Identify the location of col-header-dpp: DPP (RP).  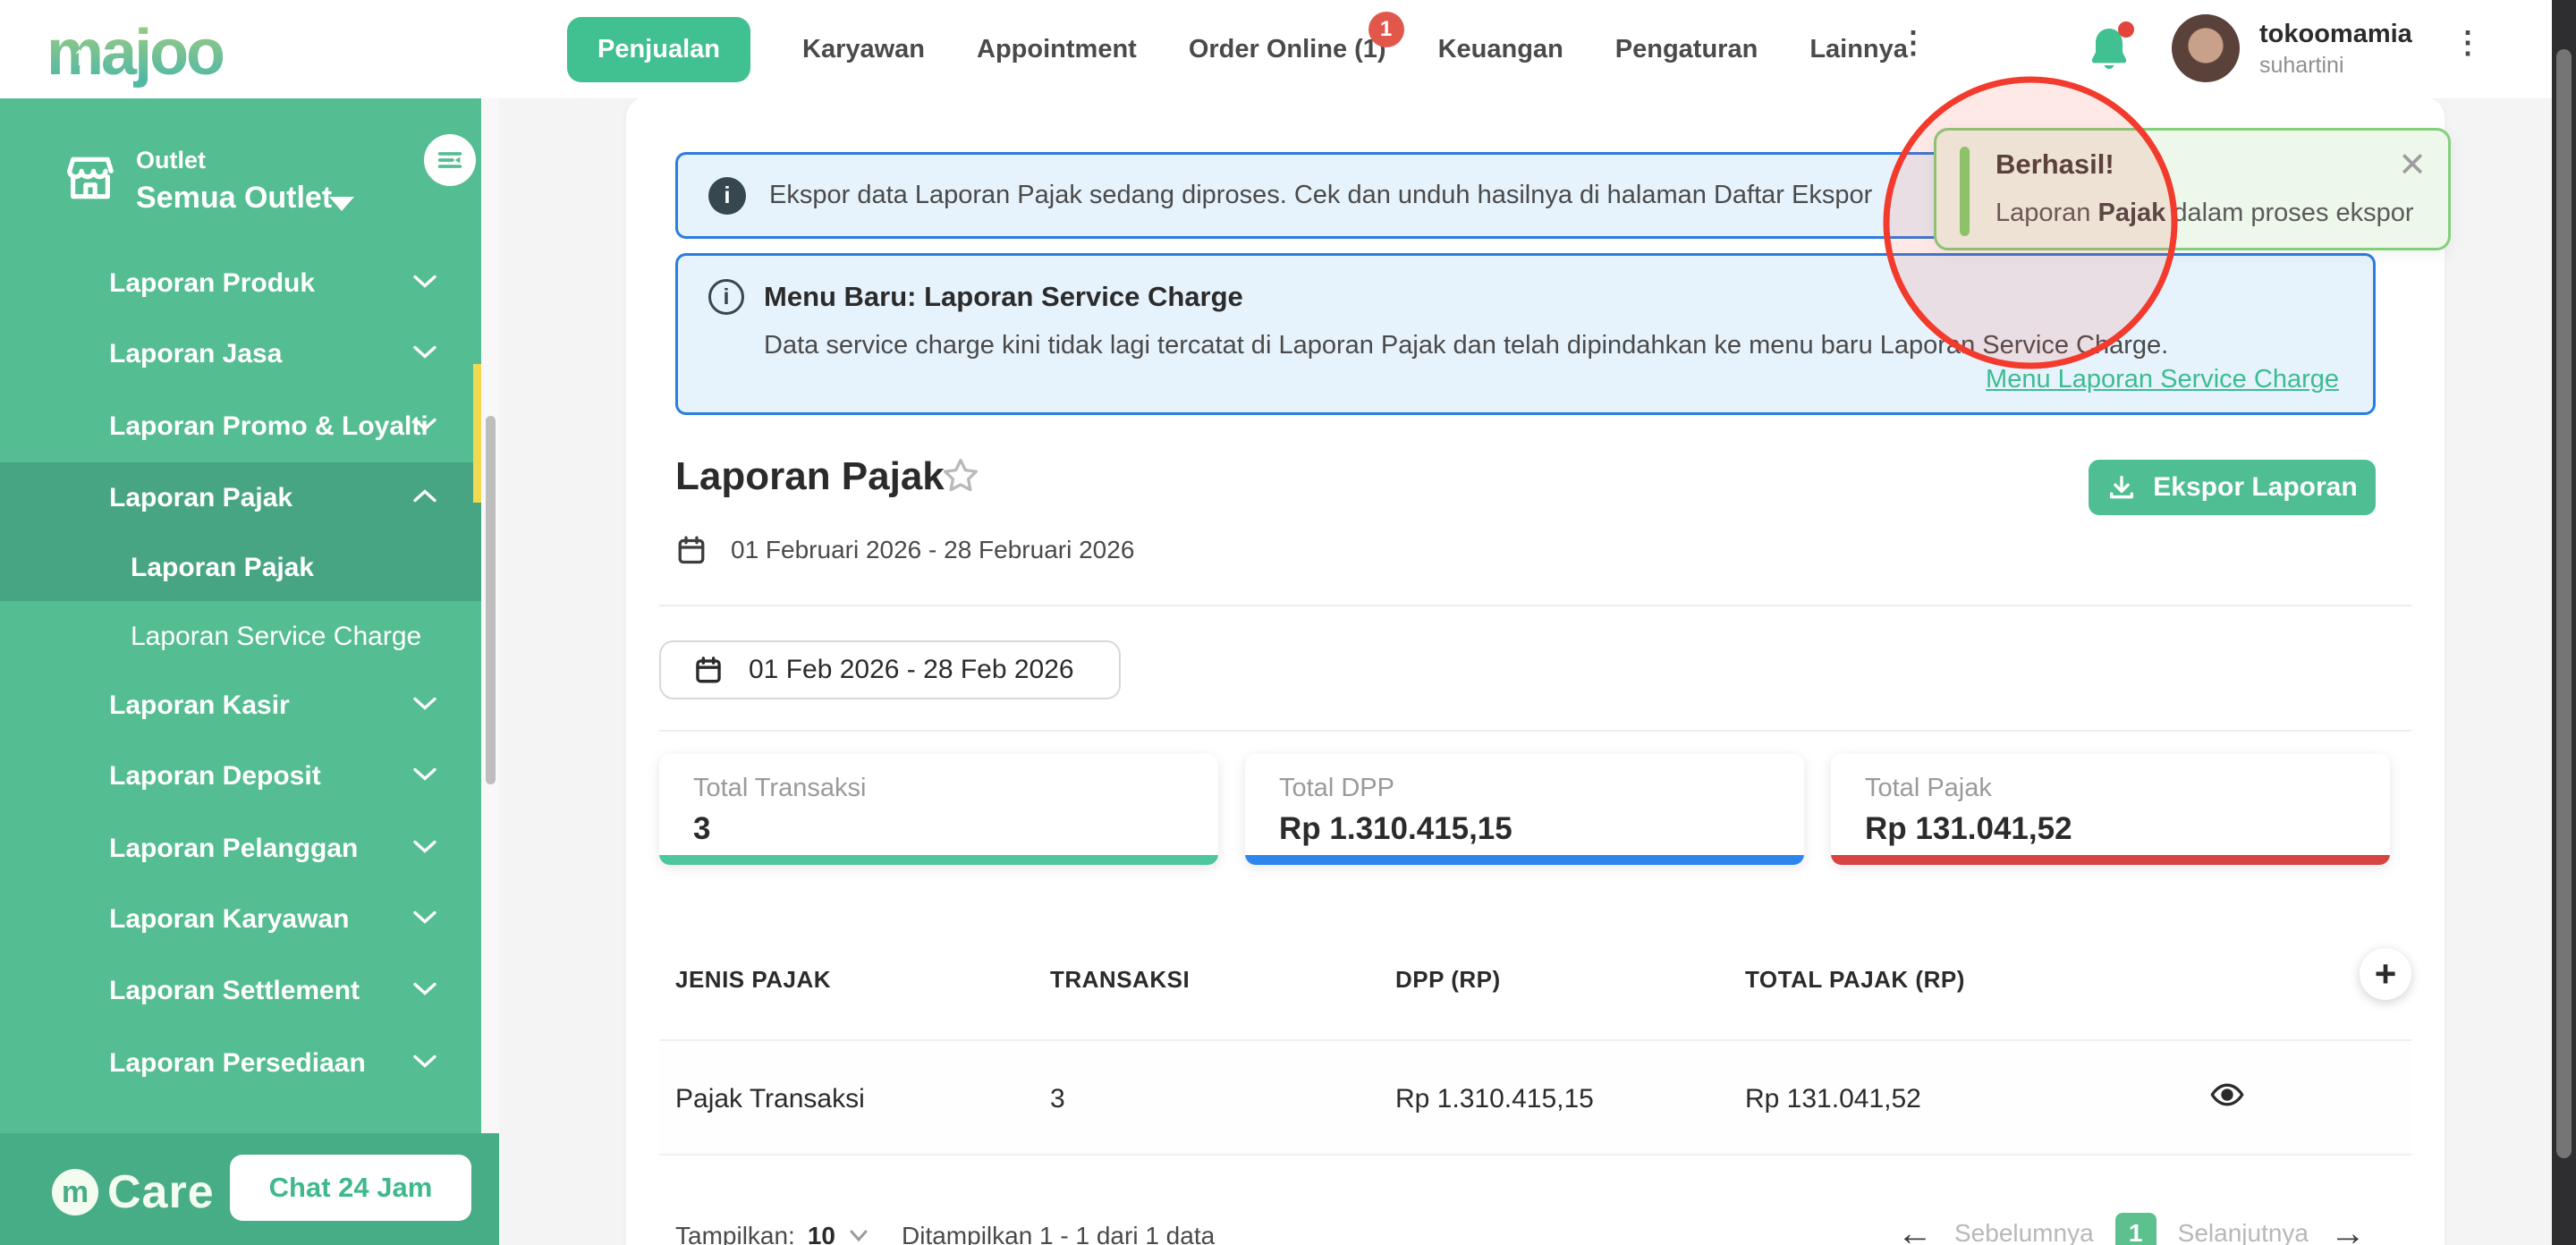
(1448, 979).